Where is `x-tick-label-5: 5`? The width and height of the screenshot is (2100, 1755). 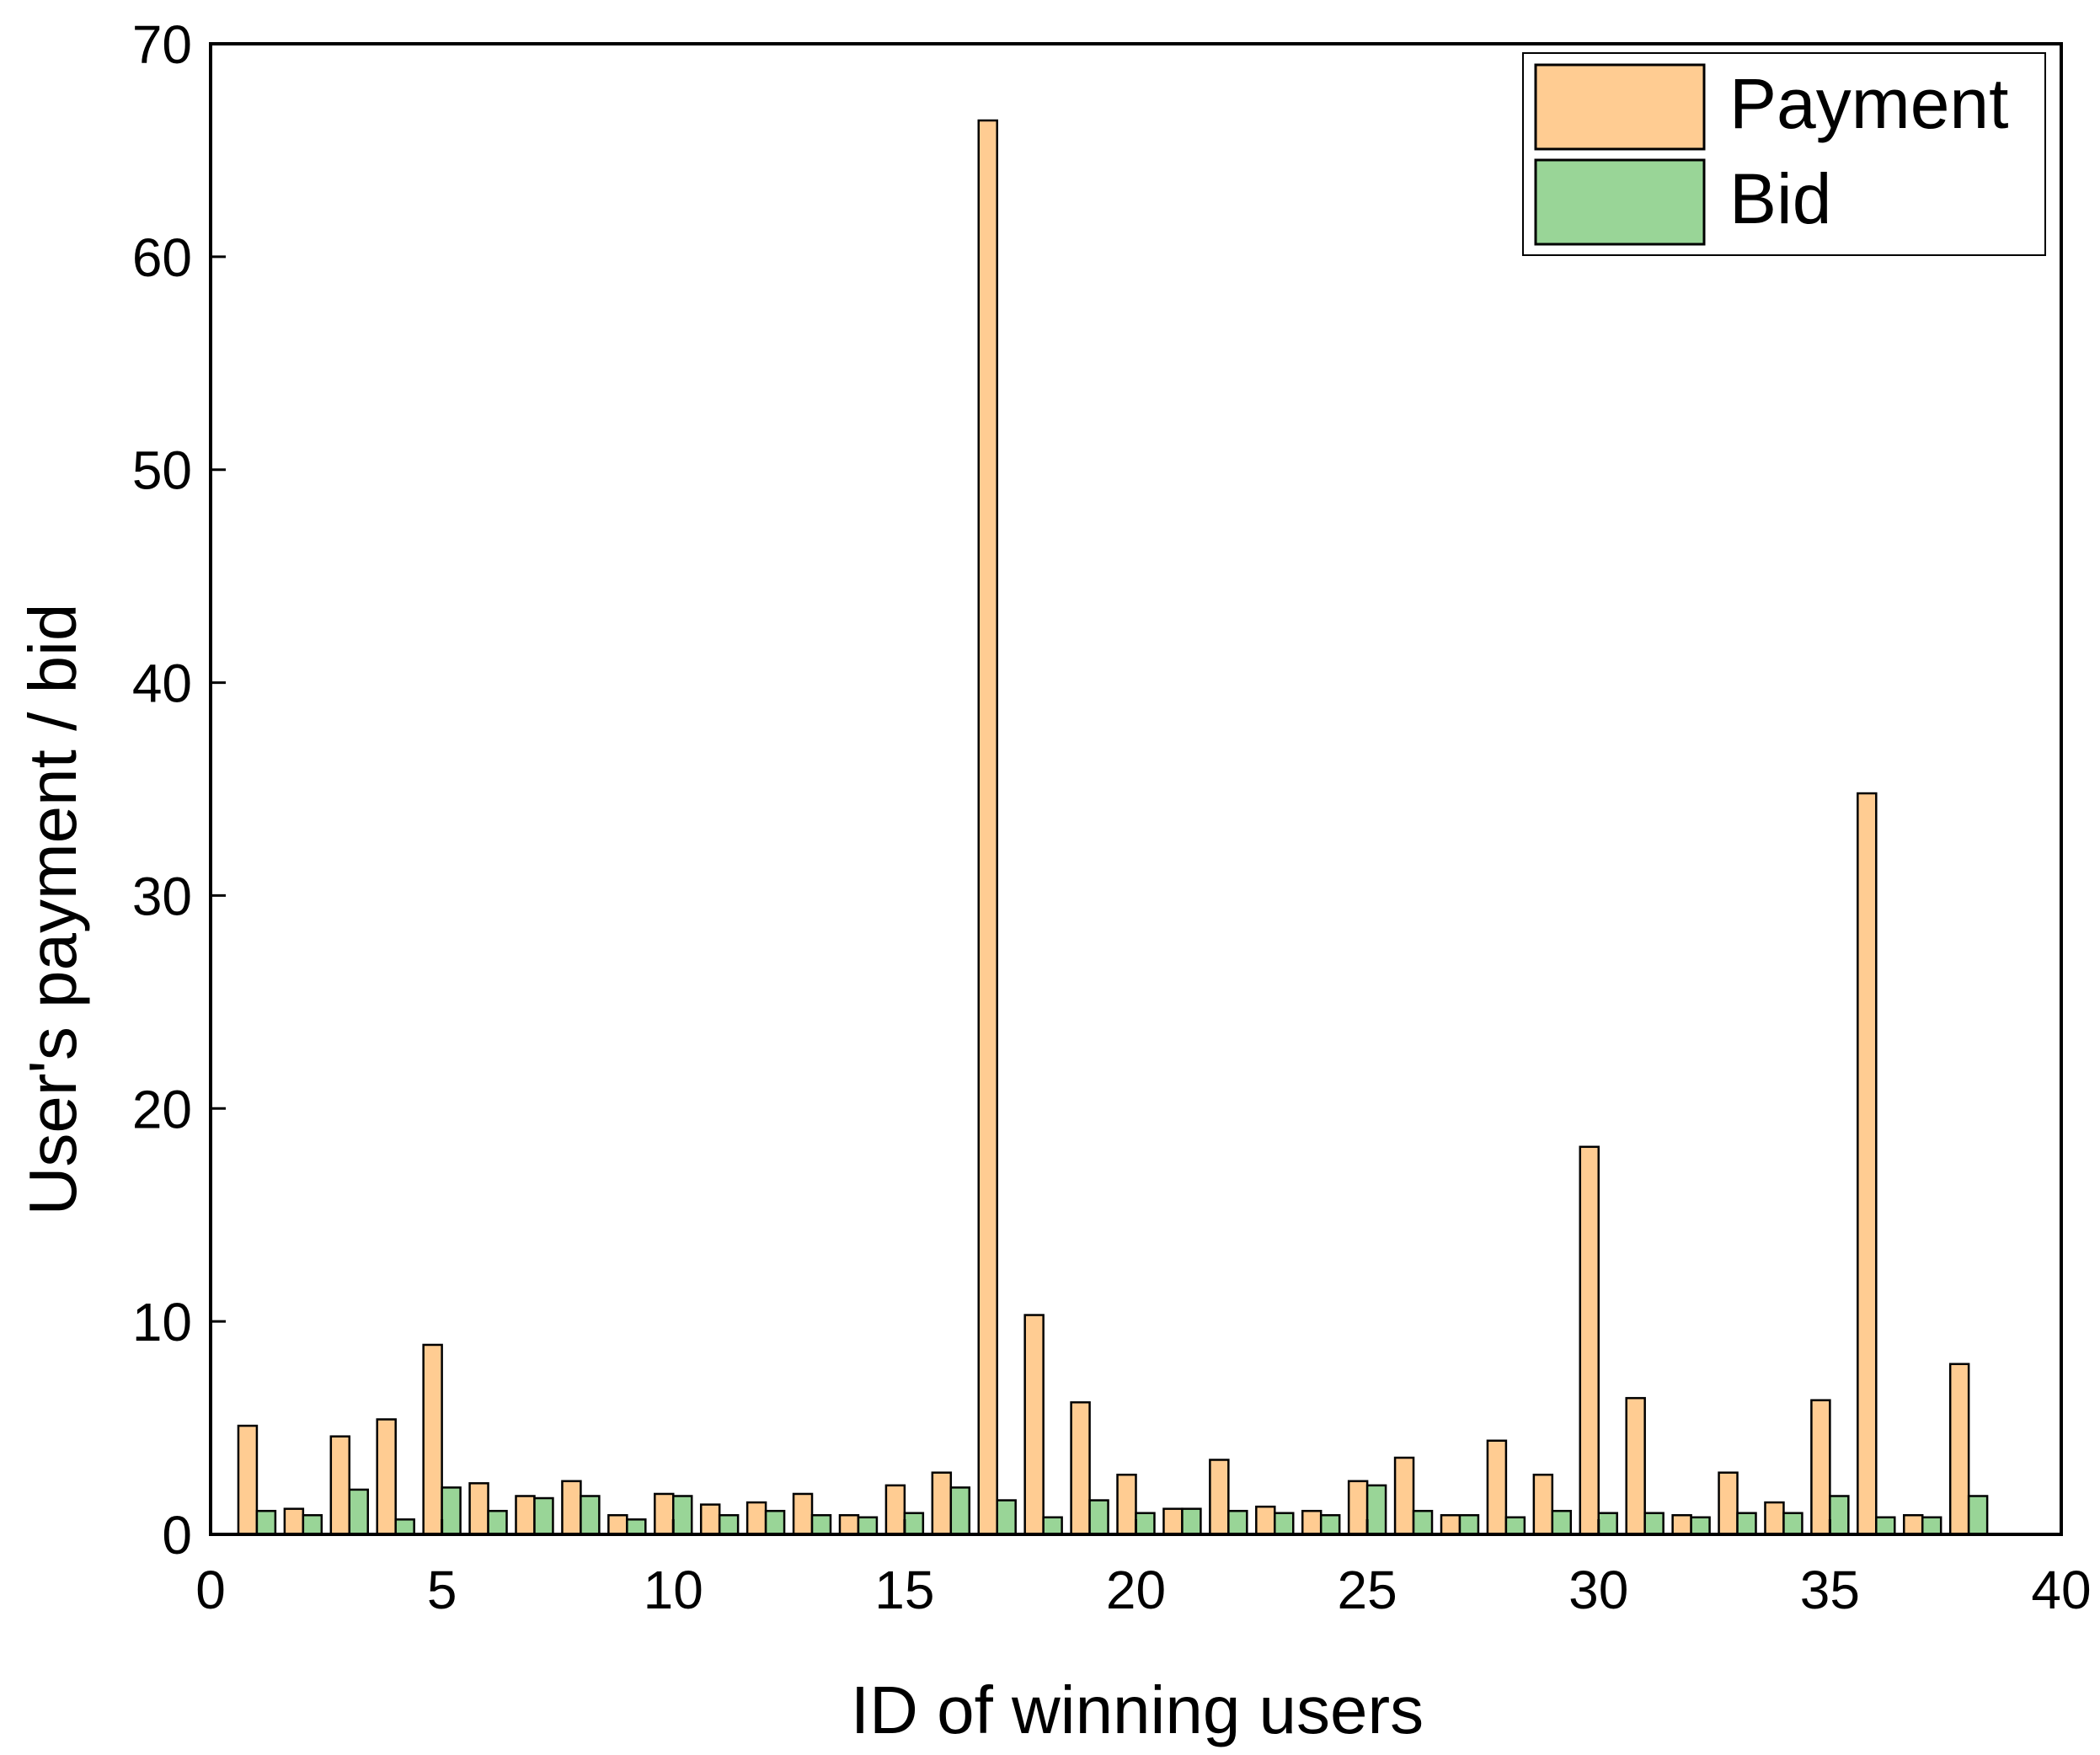
x-tick-label-5: 5 is located at coordinates (442, 1590).